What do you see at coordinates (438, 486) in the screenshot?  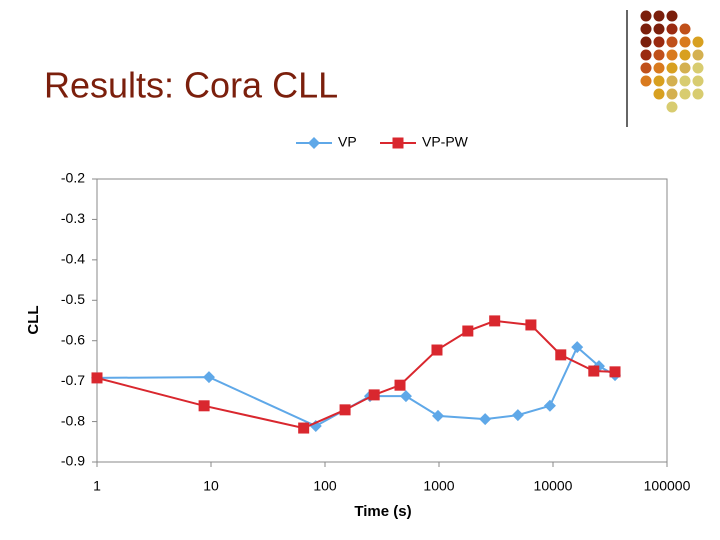 I see `x-tick-label: 1000` at bounding box center [438, 486].